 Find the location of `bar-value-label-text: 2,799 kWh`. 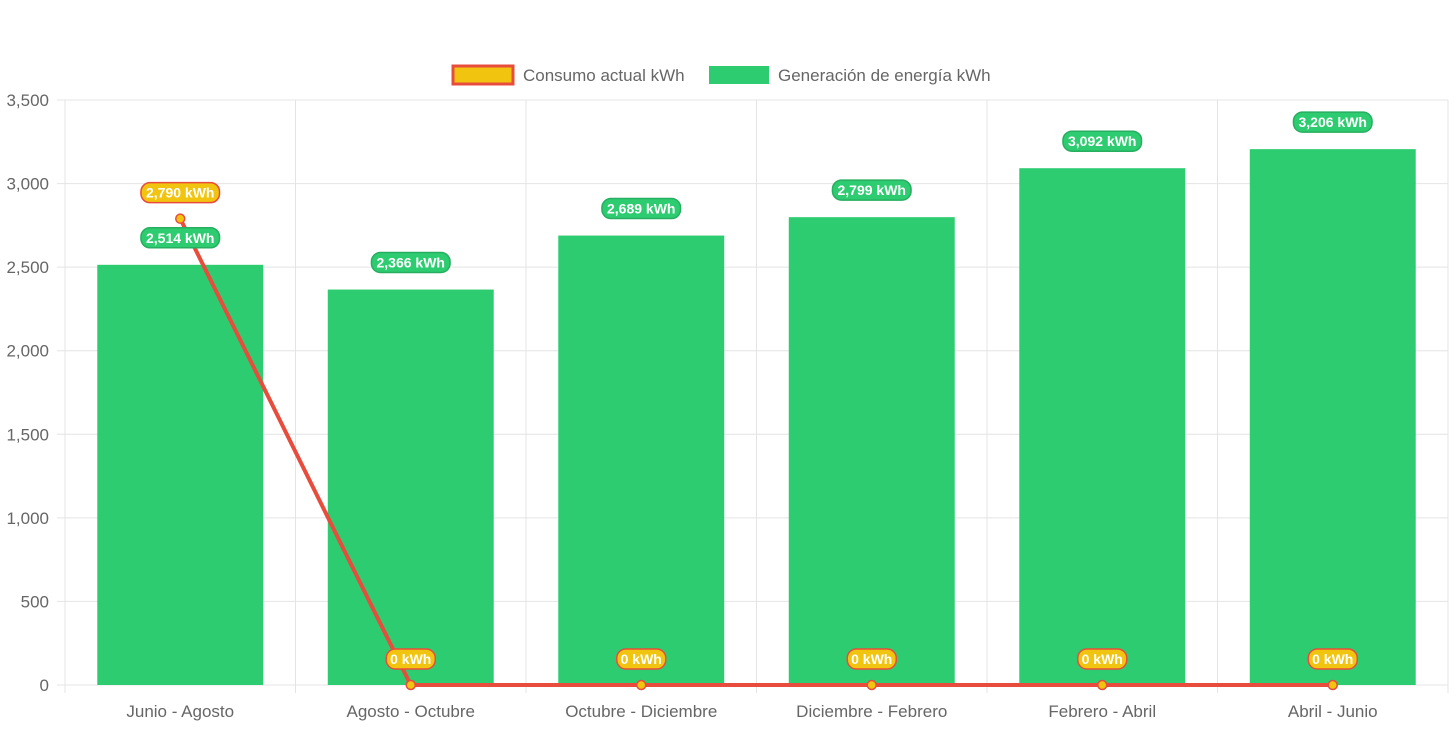

bar-value-label-text: 2,799 kWh is located at coordinates (872, 190).